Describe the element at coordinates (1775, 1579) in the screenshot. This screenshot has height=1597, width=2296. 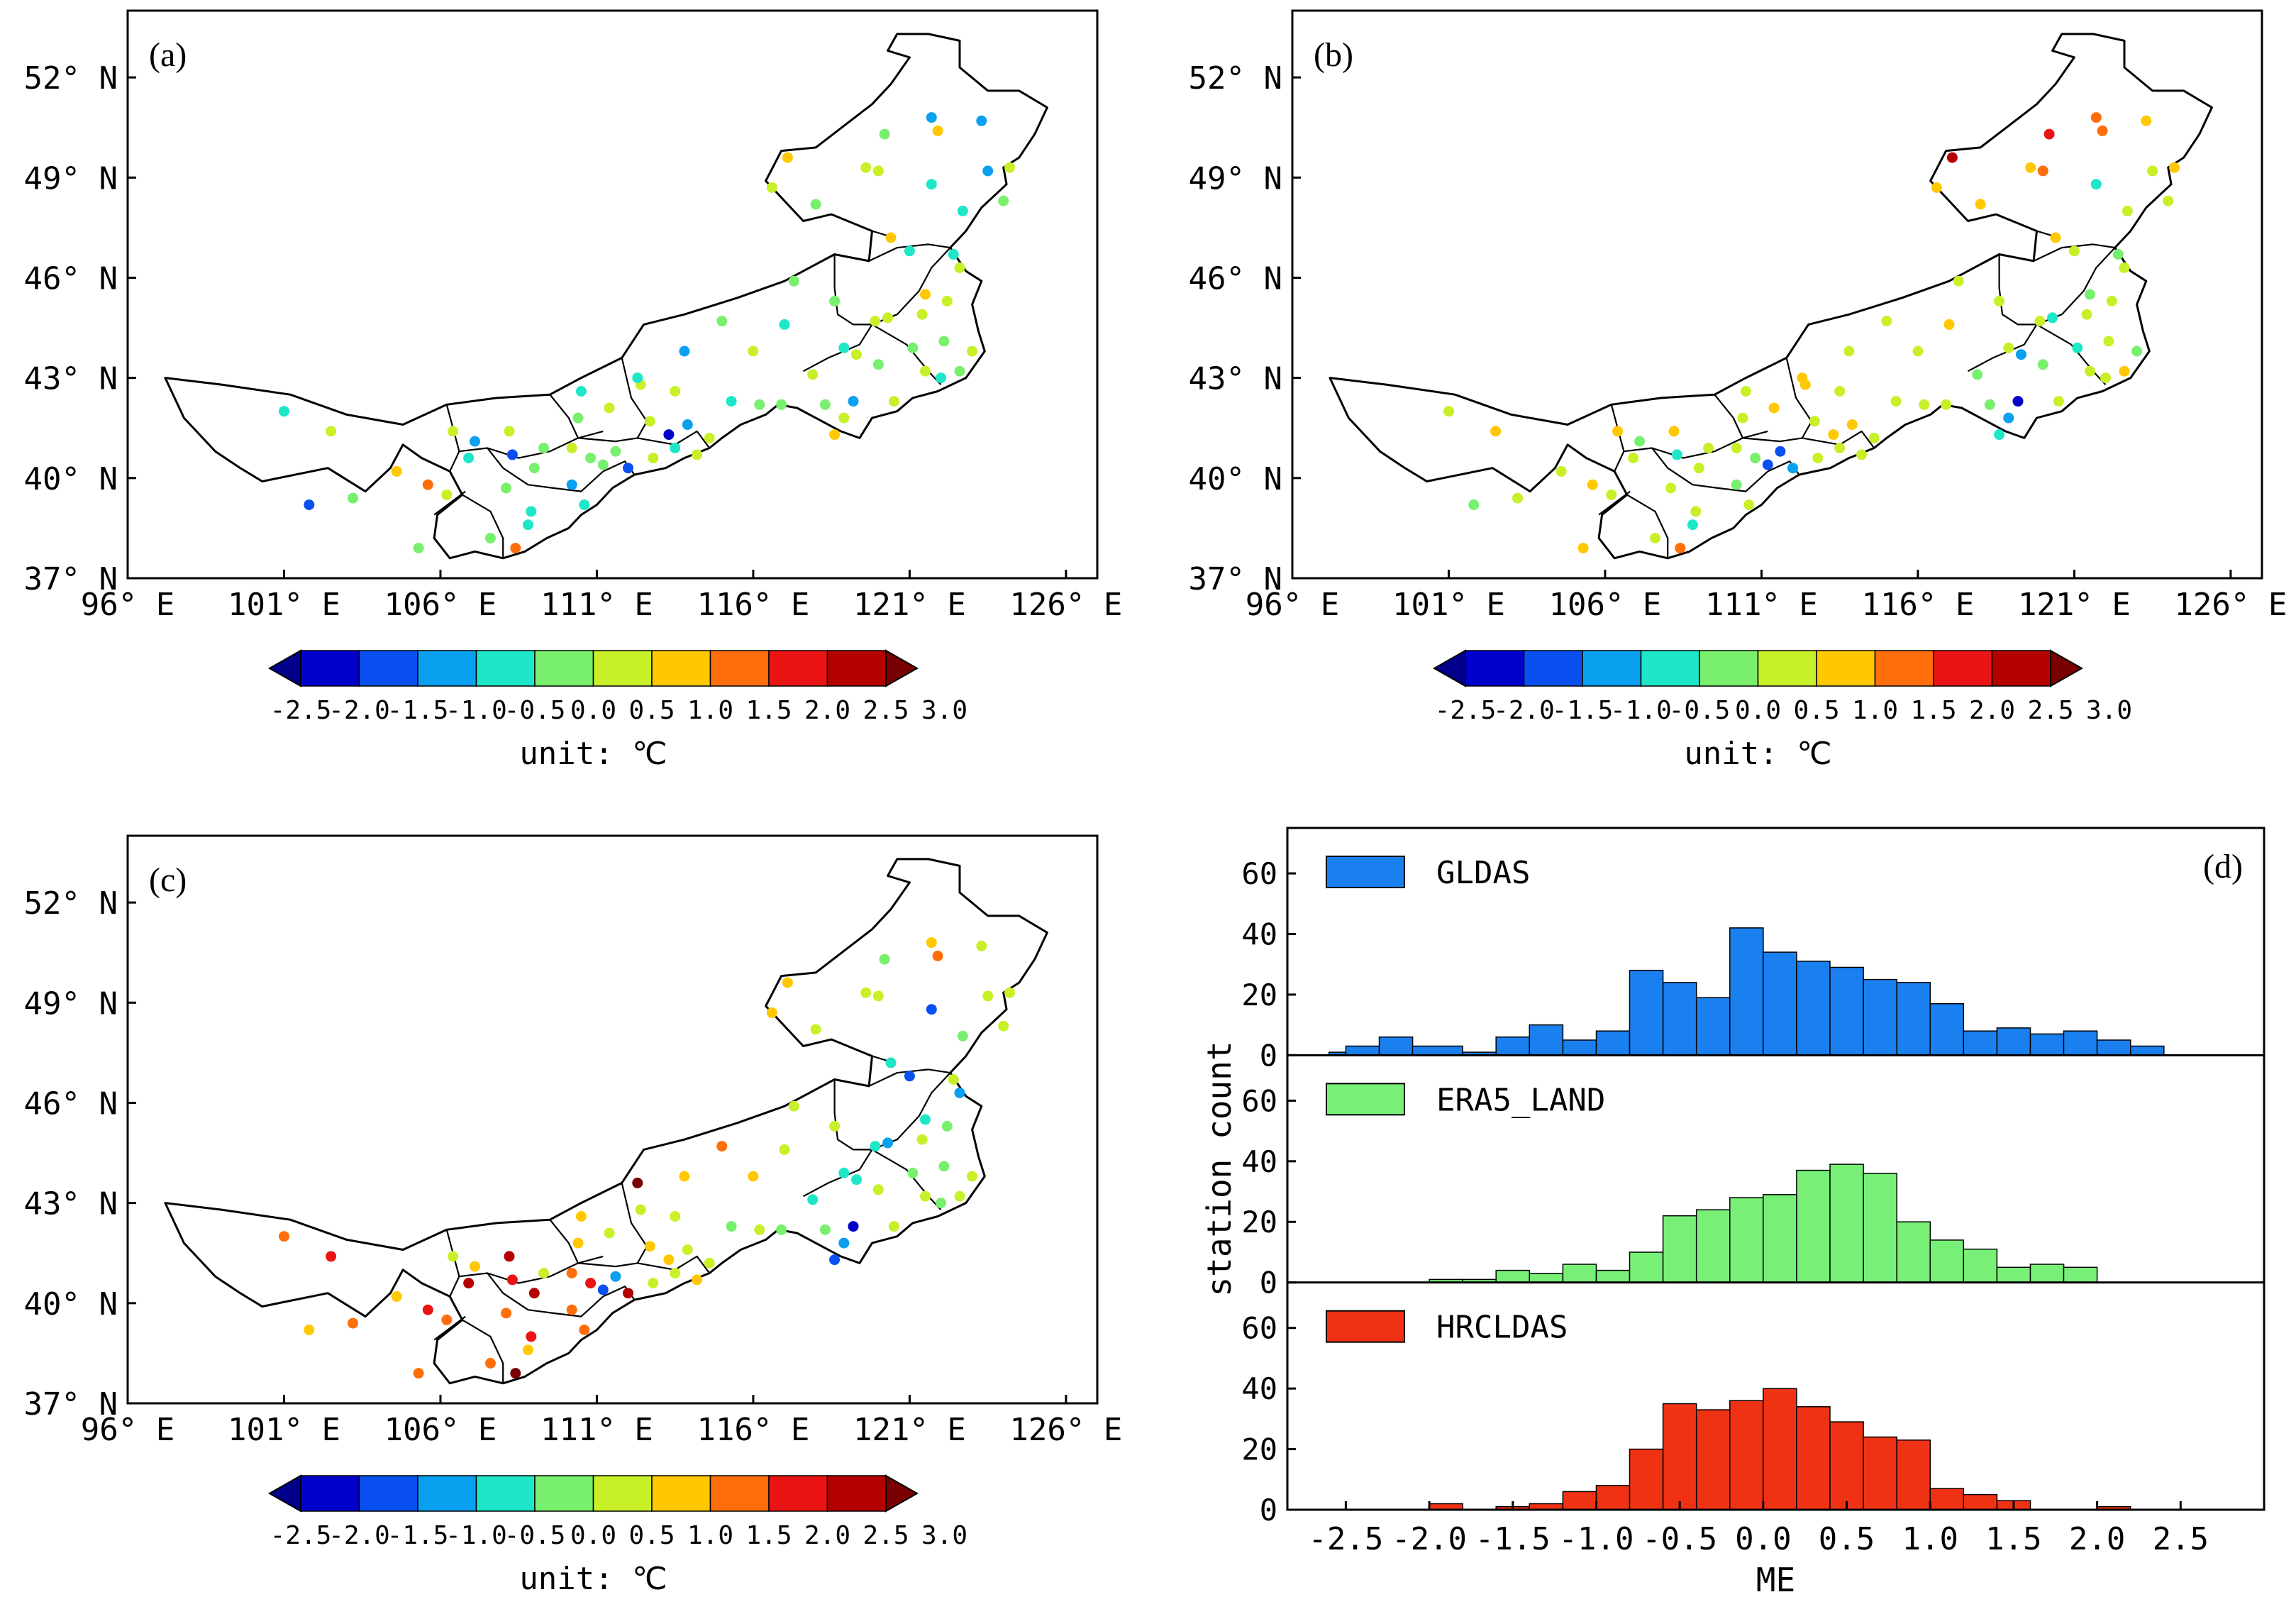
I see `x-axis-label: ME` at that location.